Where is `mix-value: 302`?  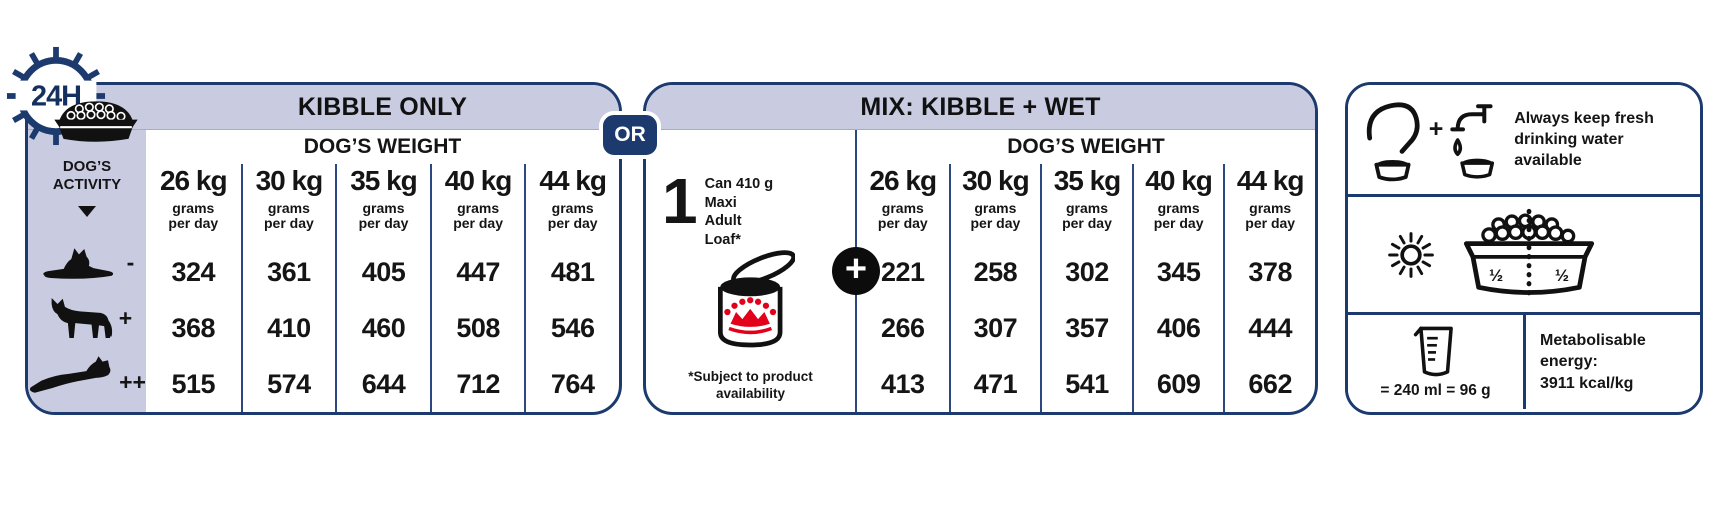 mix-value: 302 is located at coordinates (1086, 272).